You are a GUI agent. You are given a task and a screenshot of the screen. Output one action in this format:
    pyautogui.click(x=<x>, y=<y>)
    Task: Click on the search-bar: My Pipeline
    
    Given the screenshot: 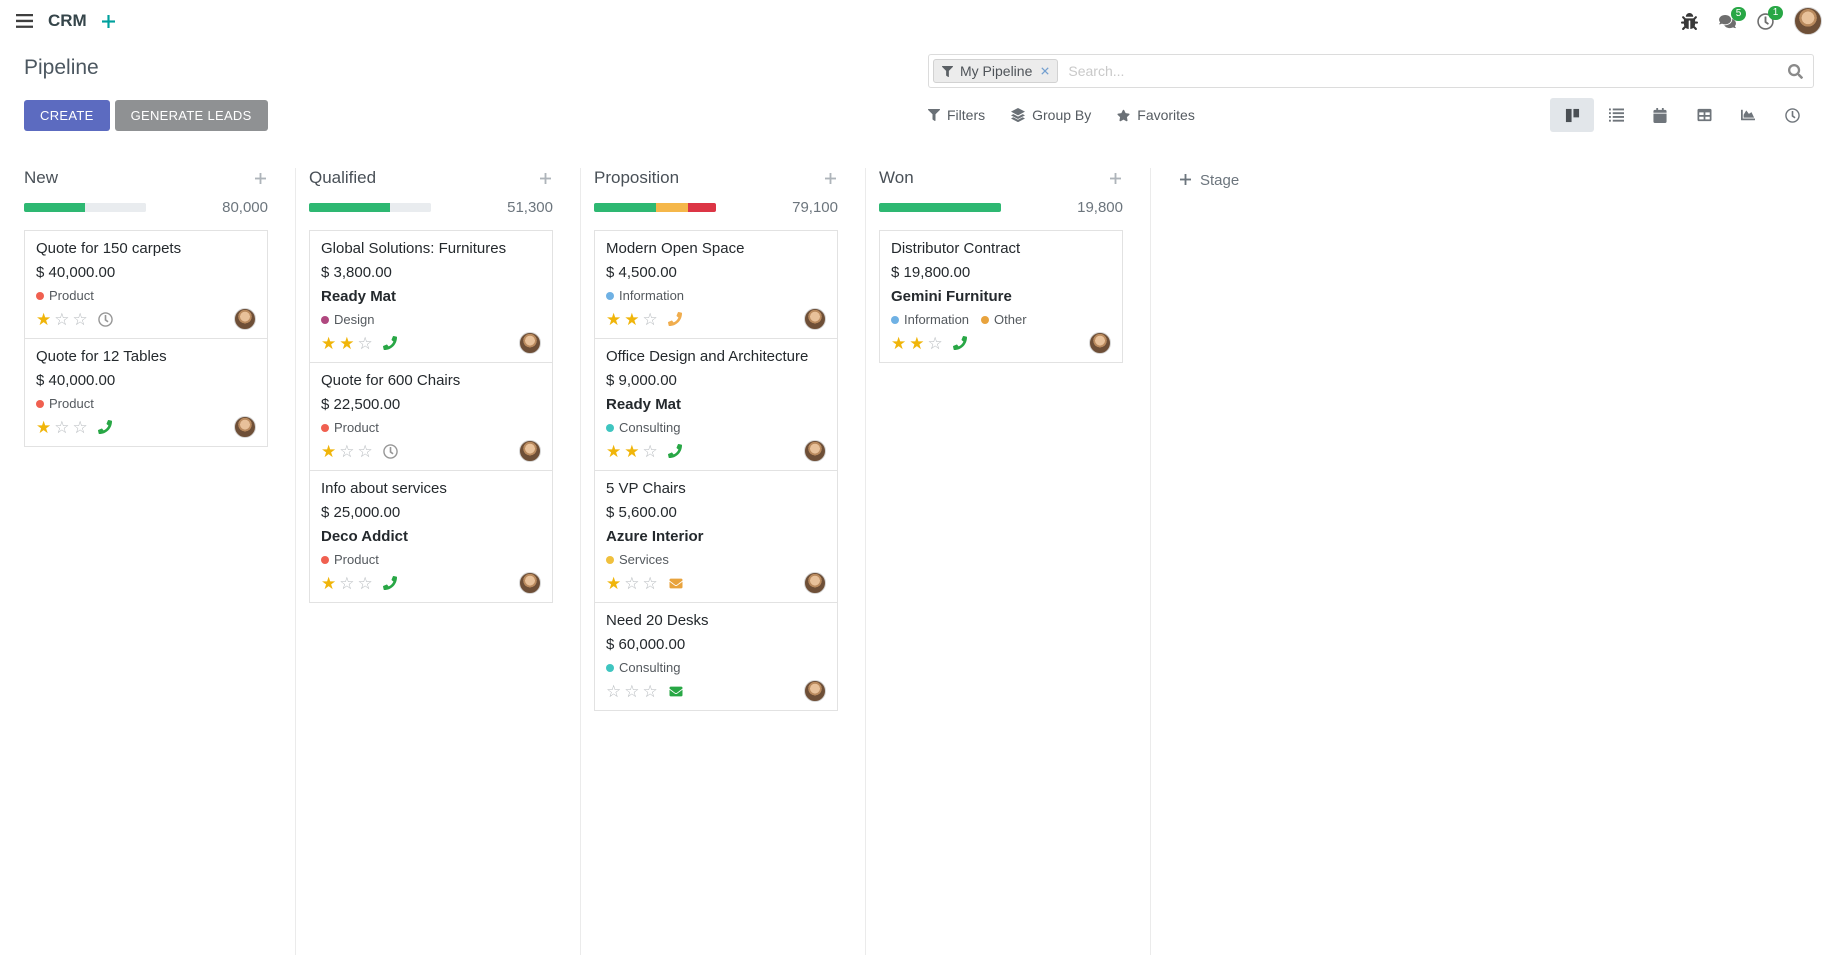 What is the action you would take?
    pyautogui.click(x=1371, y=71)
    